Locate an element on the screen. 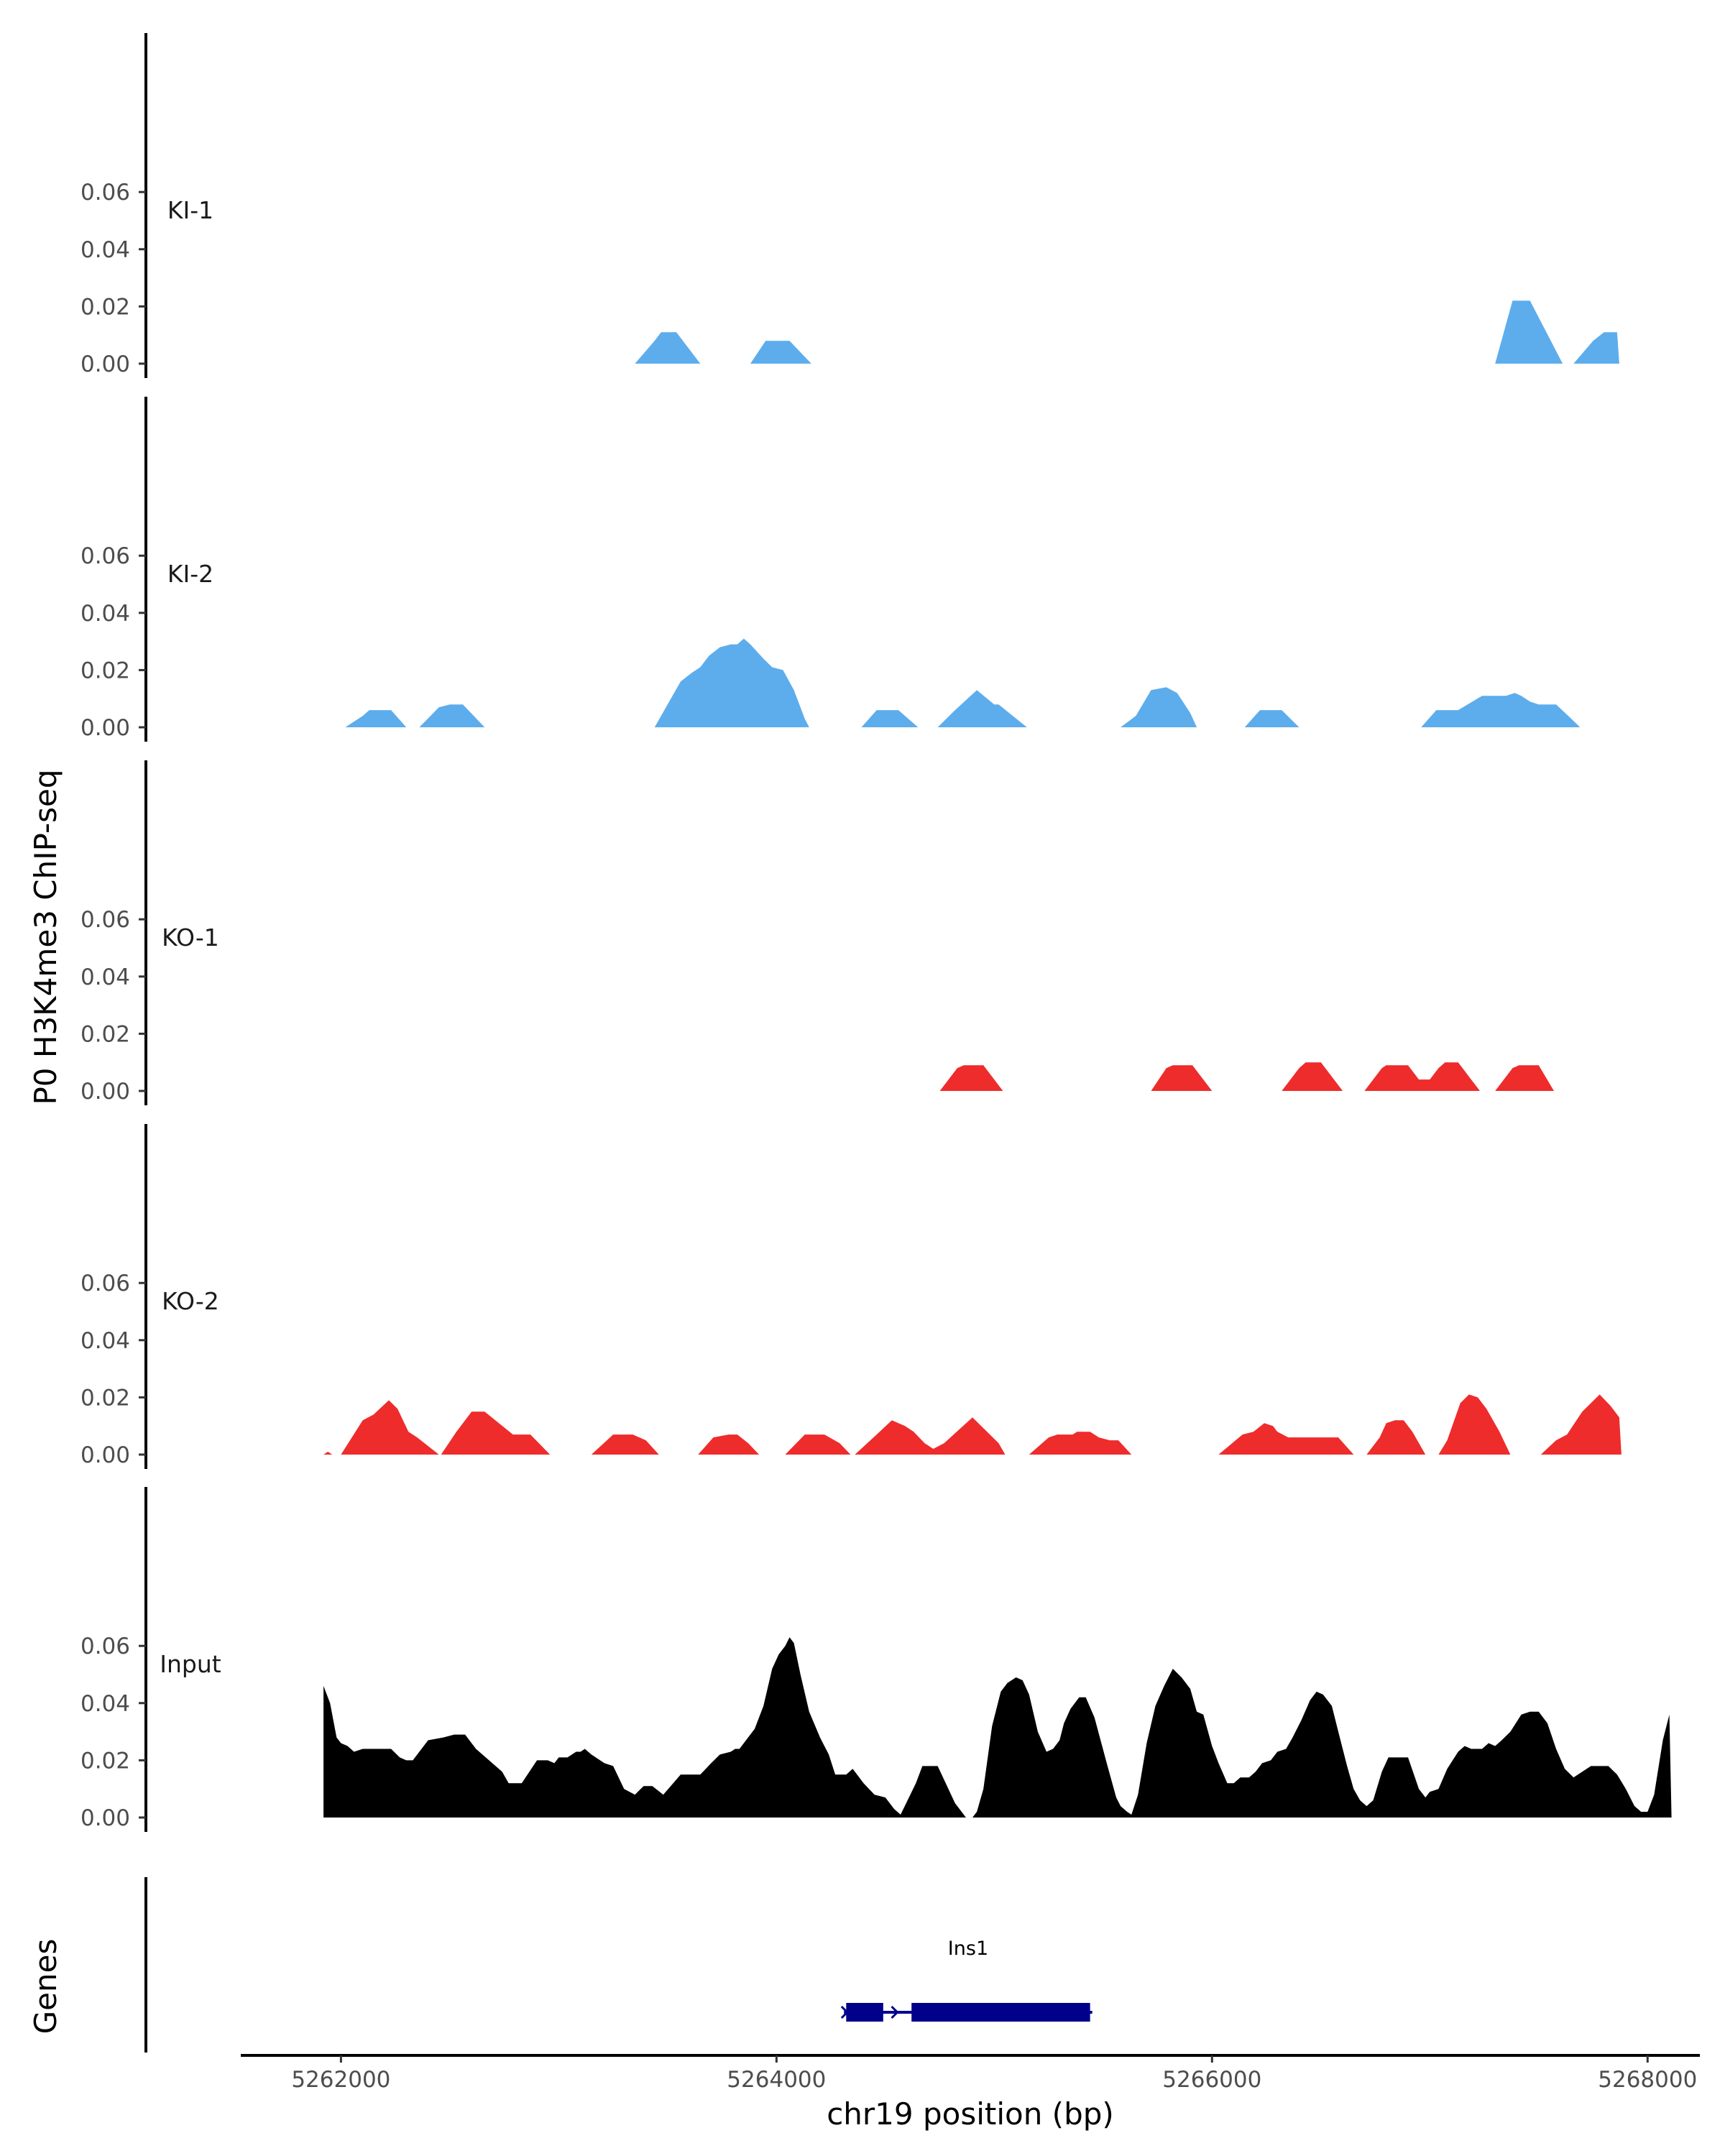  gene-name: Ins1 is located at coordinates (968, 1949).